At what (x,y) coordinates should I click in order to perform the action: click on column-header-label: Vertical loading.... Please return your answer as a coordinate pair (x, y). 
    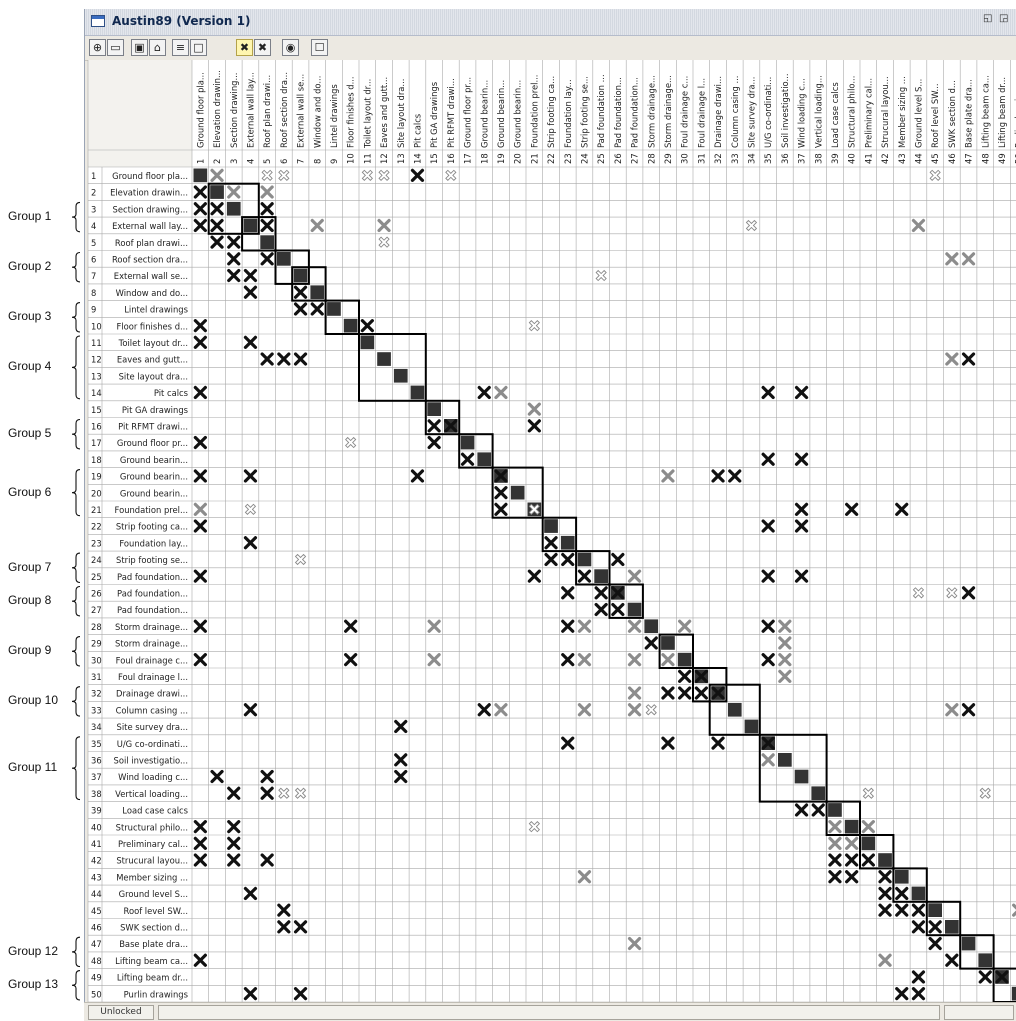
    Looking at the image, I should click on (818, 111).